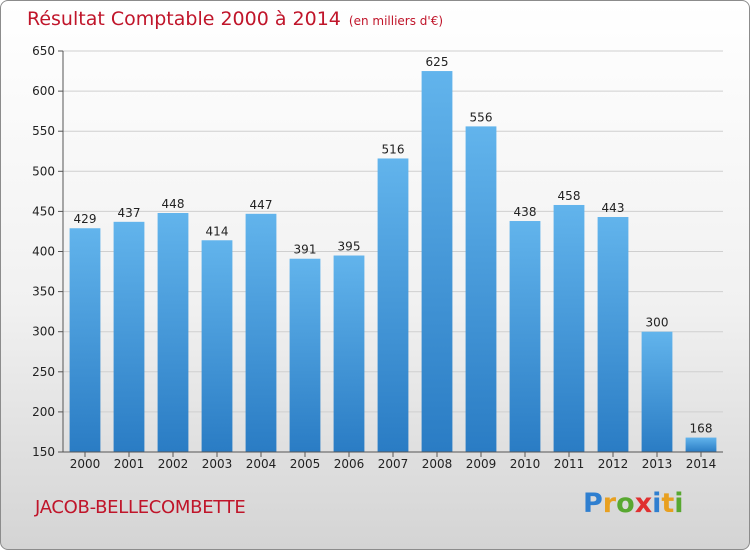 This screenshot has width=750, height=550. I want to click on data-label: 168, so click(701, 429).